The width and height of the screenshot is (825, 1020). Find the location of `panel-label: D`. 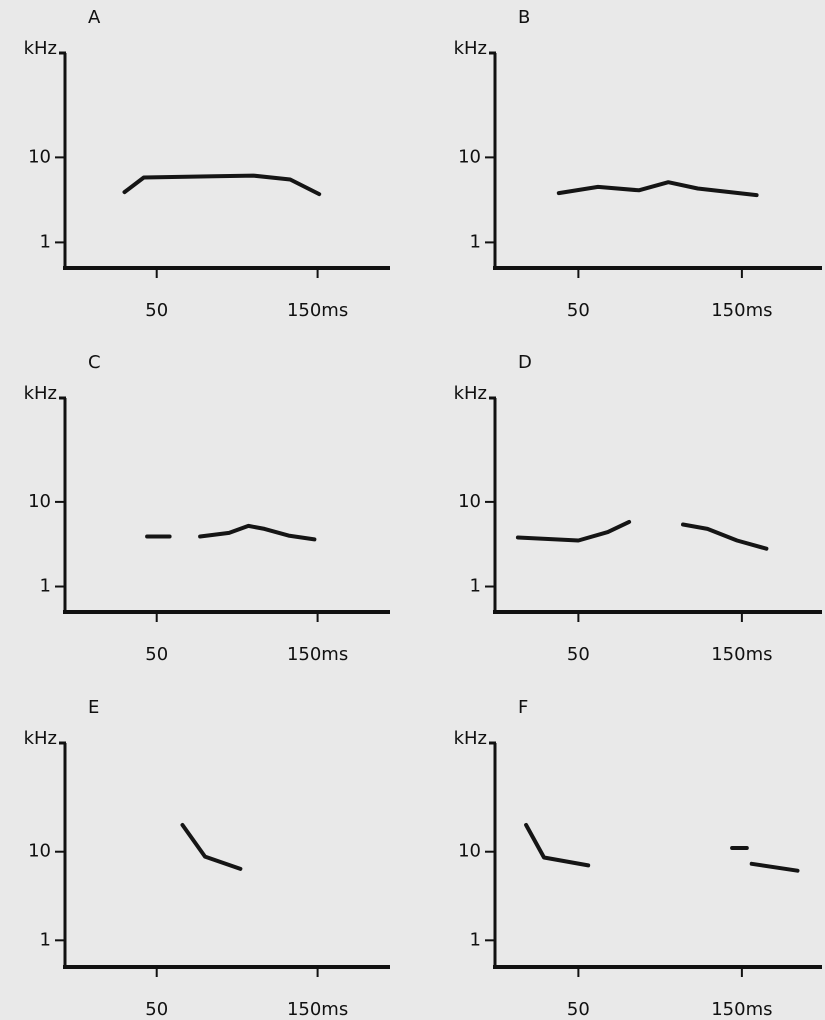

panel-label: D is located at coordinates (525, 362).